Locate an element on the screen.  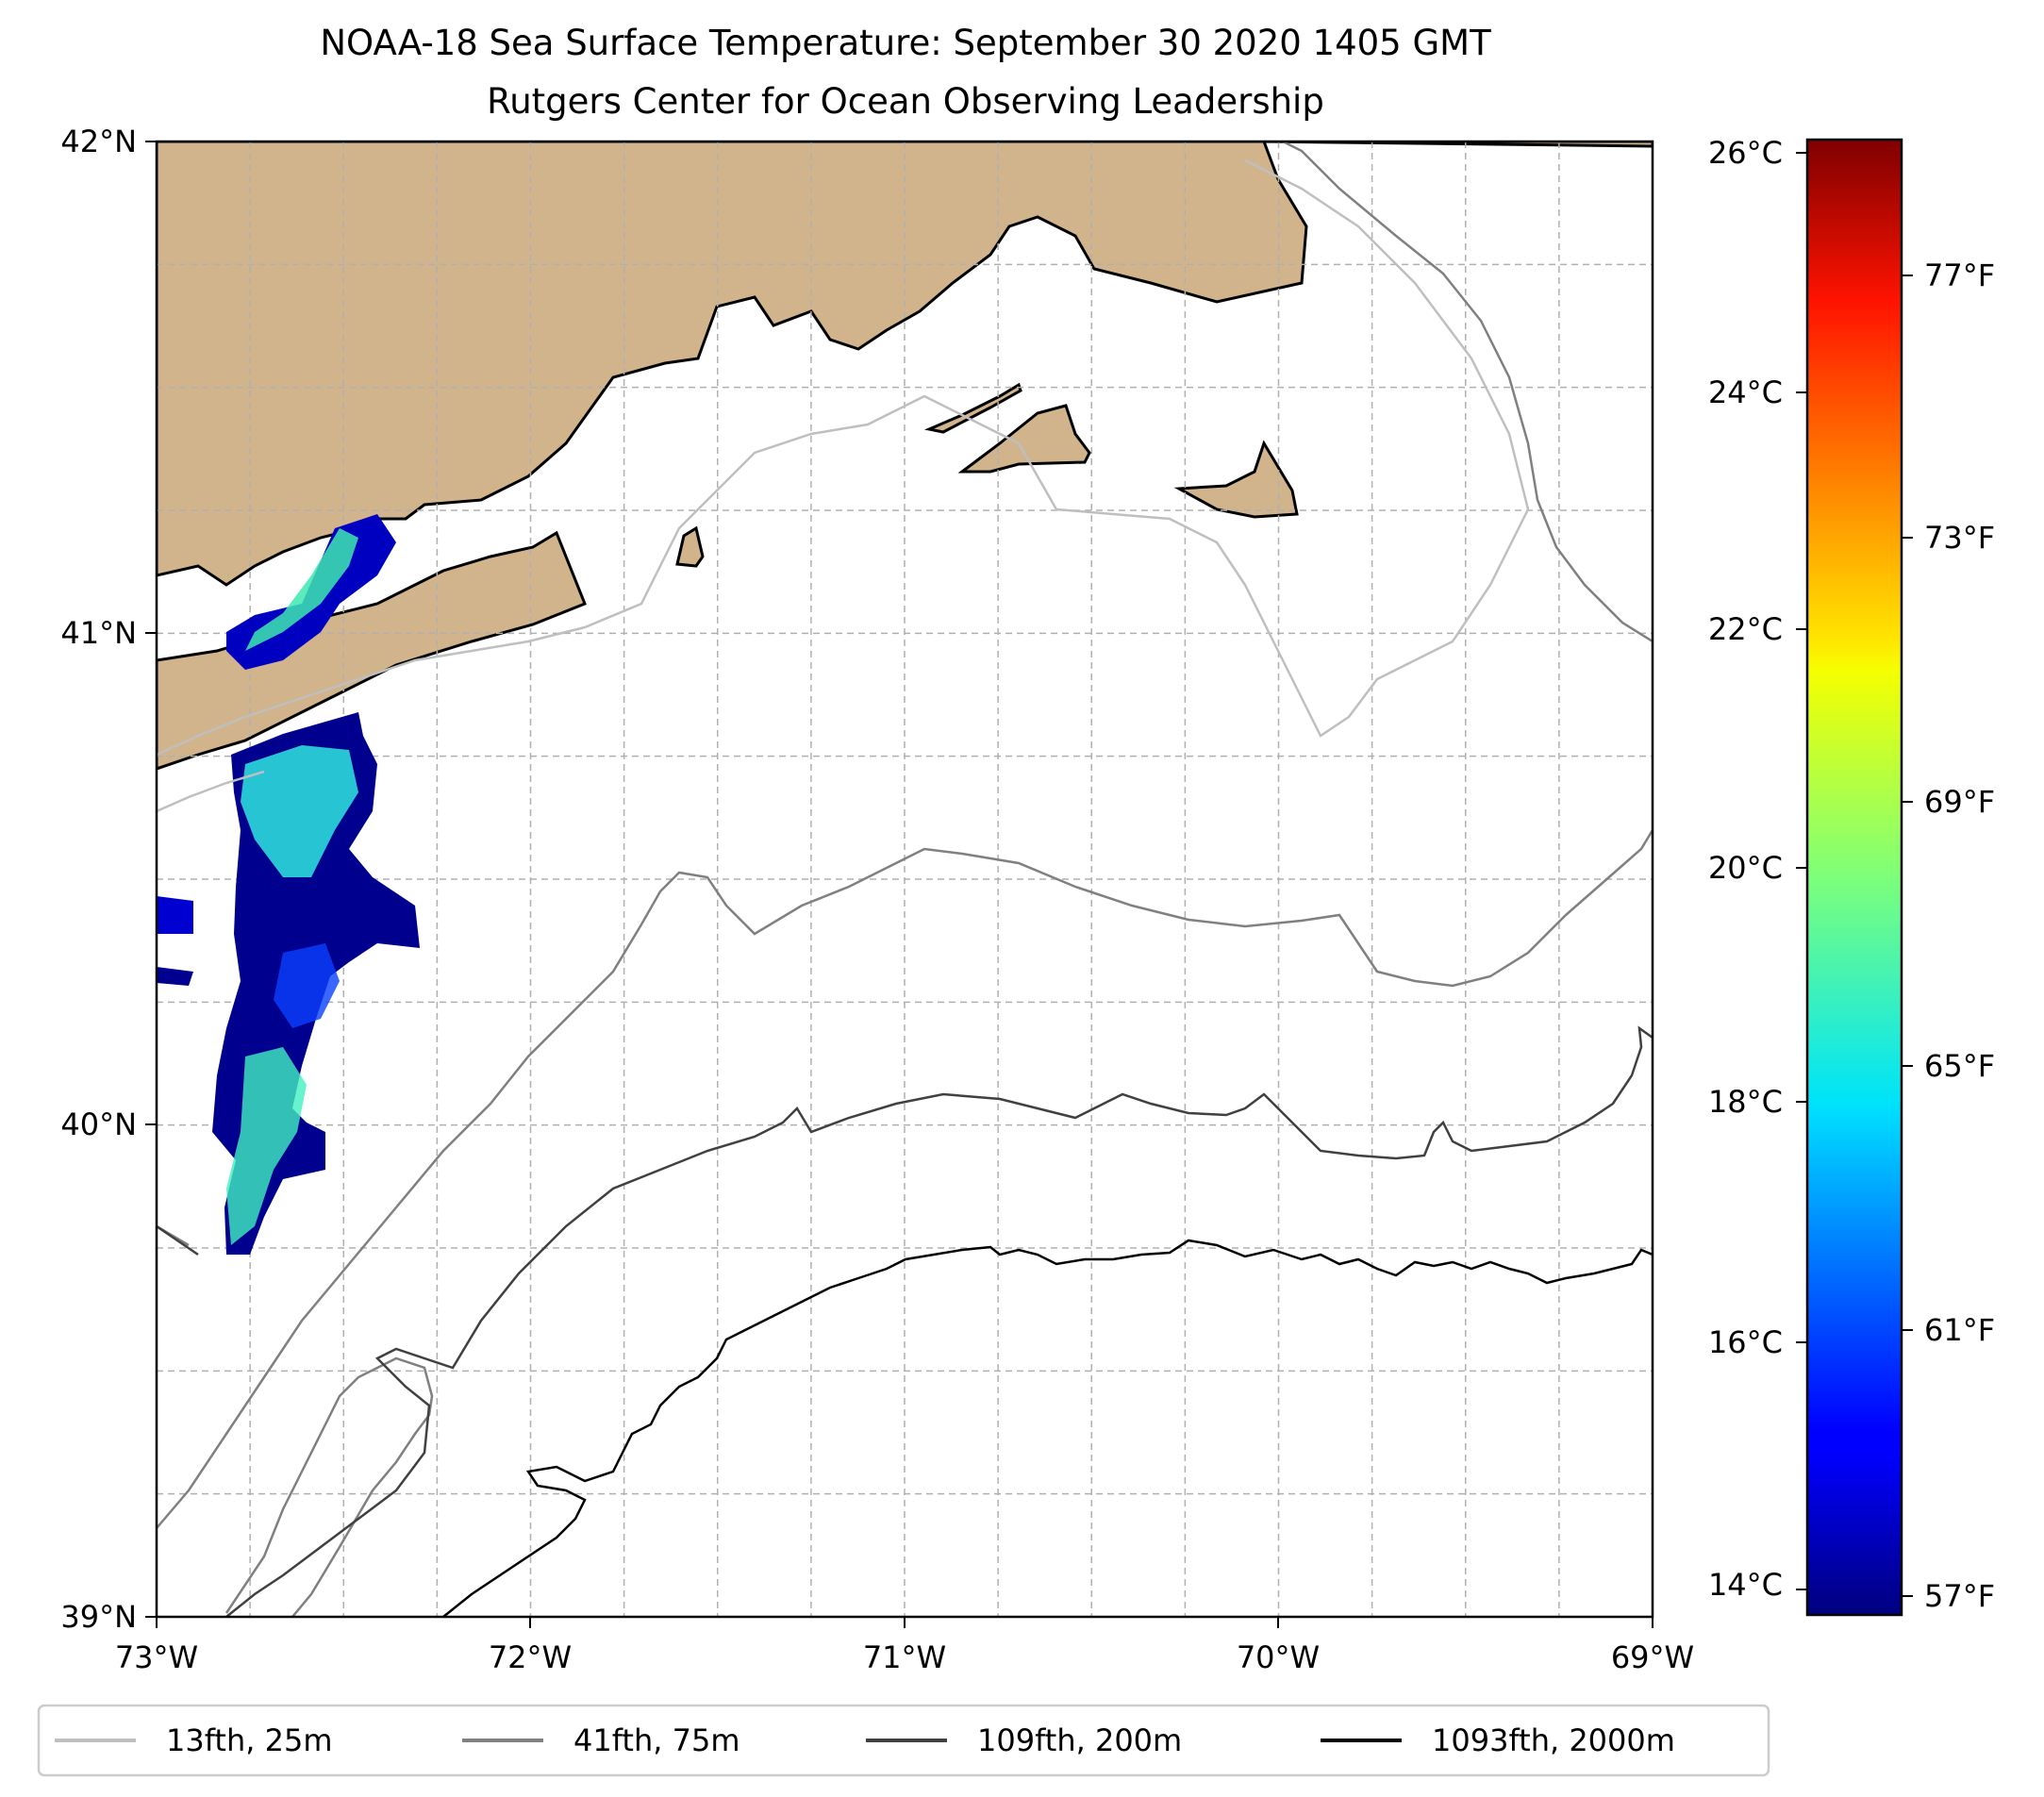
x-axis: 73°W 72°W 71°W 70°W 69°W is located at coordinates (904, 1646).